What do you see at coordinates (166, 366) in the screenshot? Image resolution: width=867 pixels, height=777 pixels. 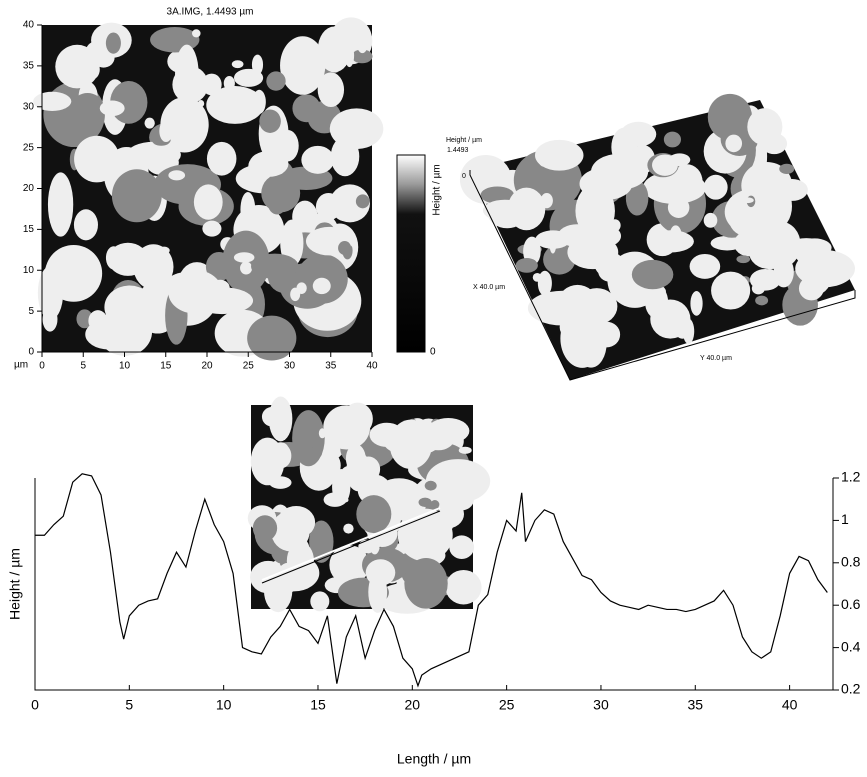 I see `x-tick-label: 15` at bounding box center [166, 366].